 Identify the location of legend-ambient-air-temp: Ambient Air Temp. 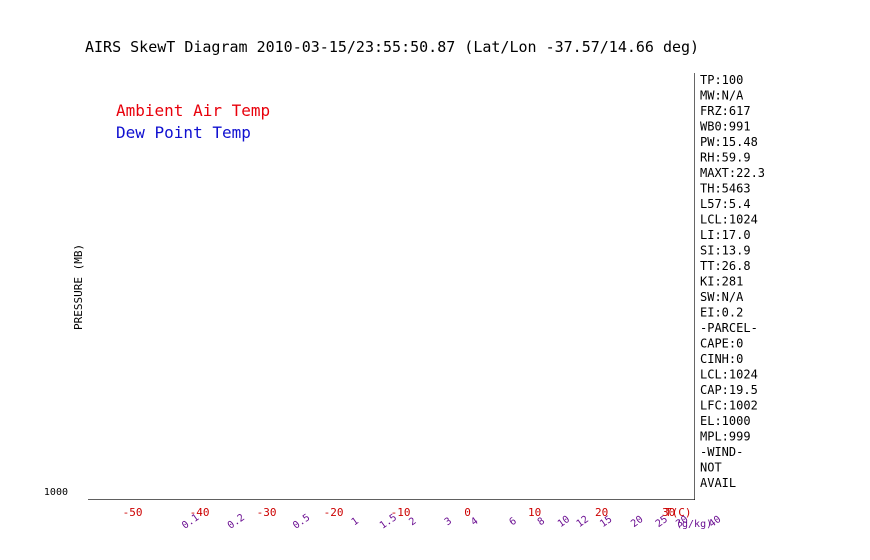
(193, 110).